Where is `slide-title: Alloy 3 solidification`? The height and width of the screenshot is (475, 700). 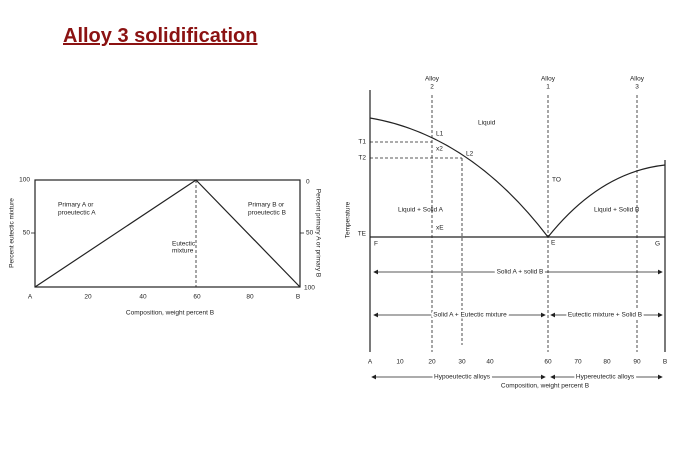
slide-title: Alloy 3 solidification is located at coordinates (160, 36).